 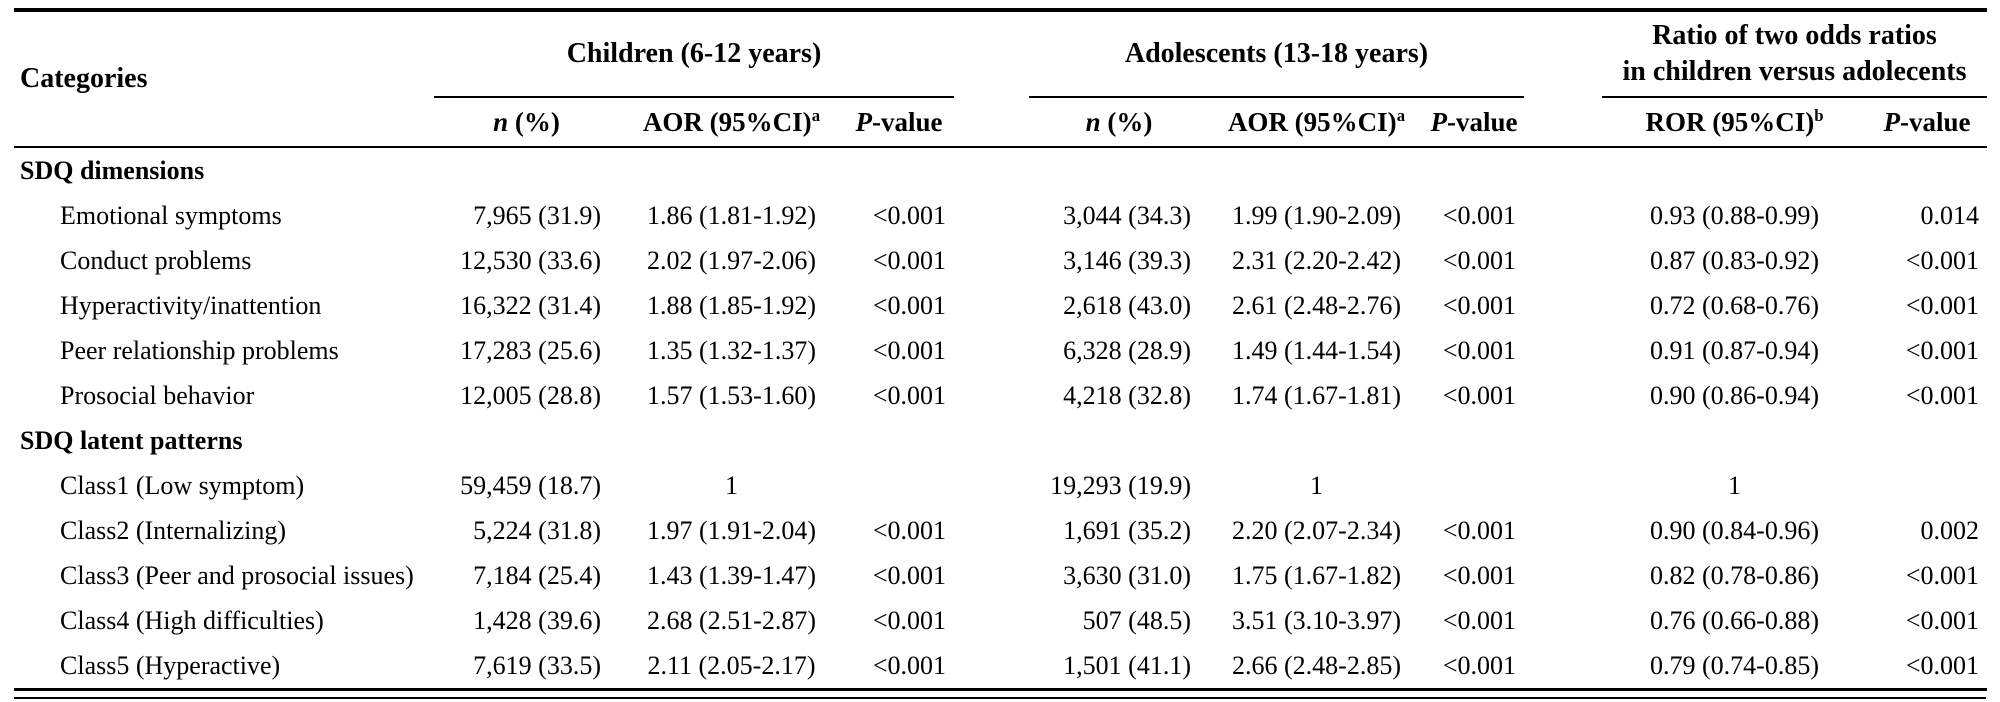 I want to click on footnote-a-marker: a, so click(x=1401, y=115).